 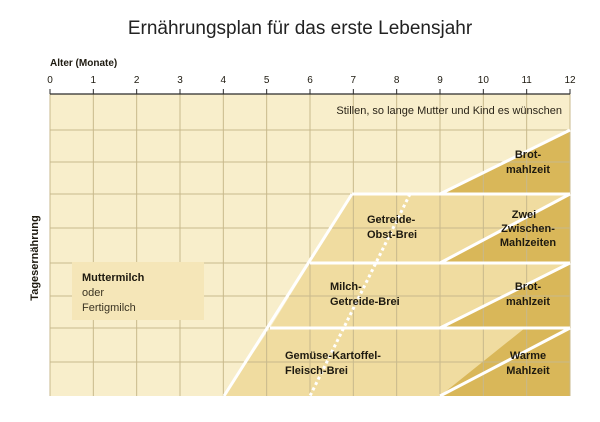 I want to click on x-tick-label: 6, so click(x=310, y=80).